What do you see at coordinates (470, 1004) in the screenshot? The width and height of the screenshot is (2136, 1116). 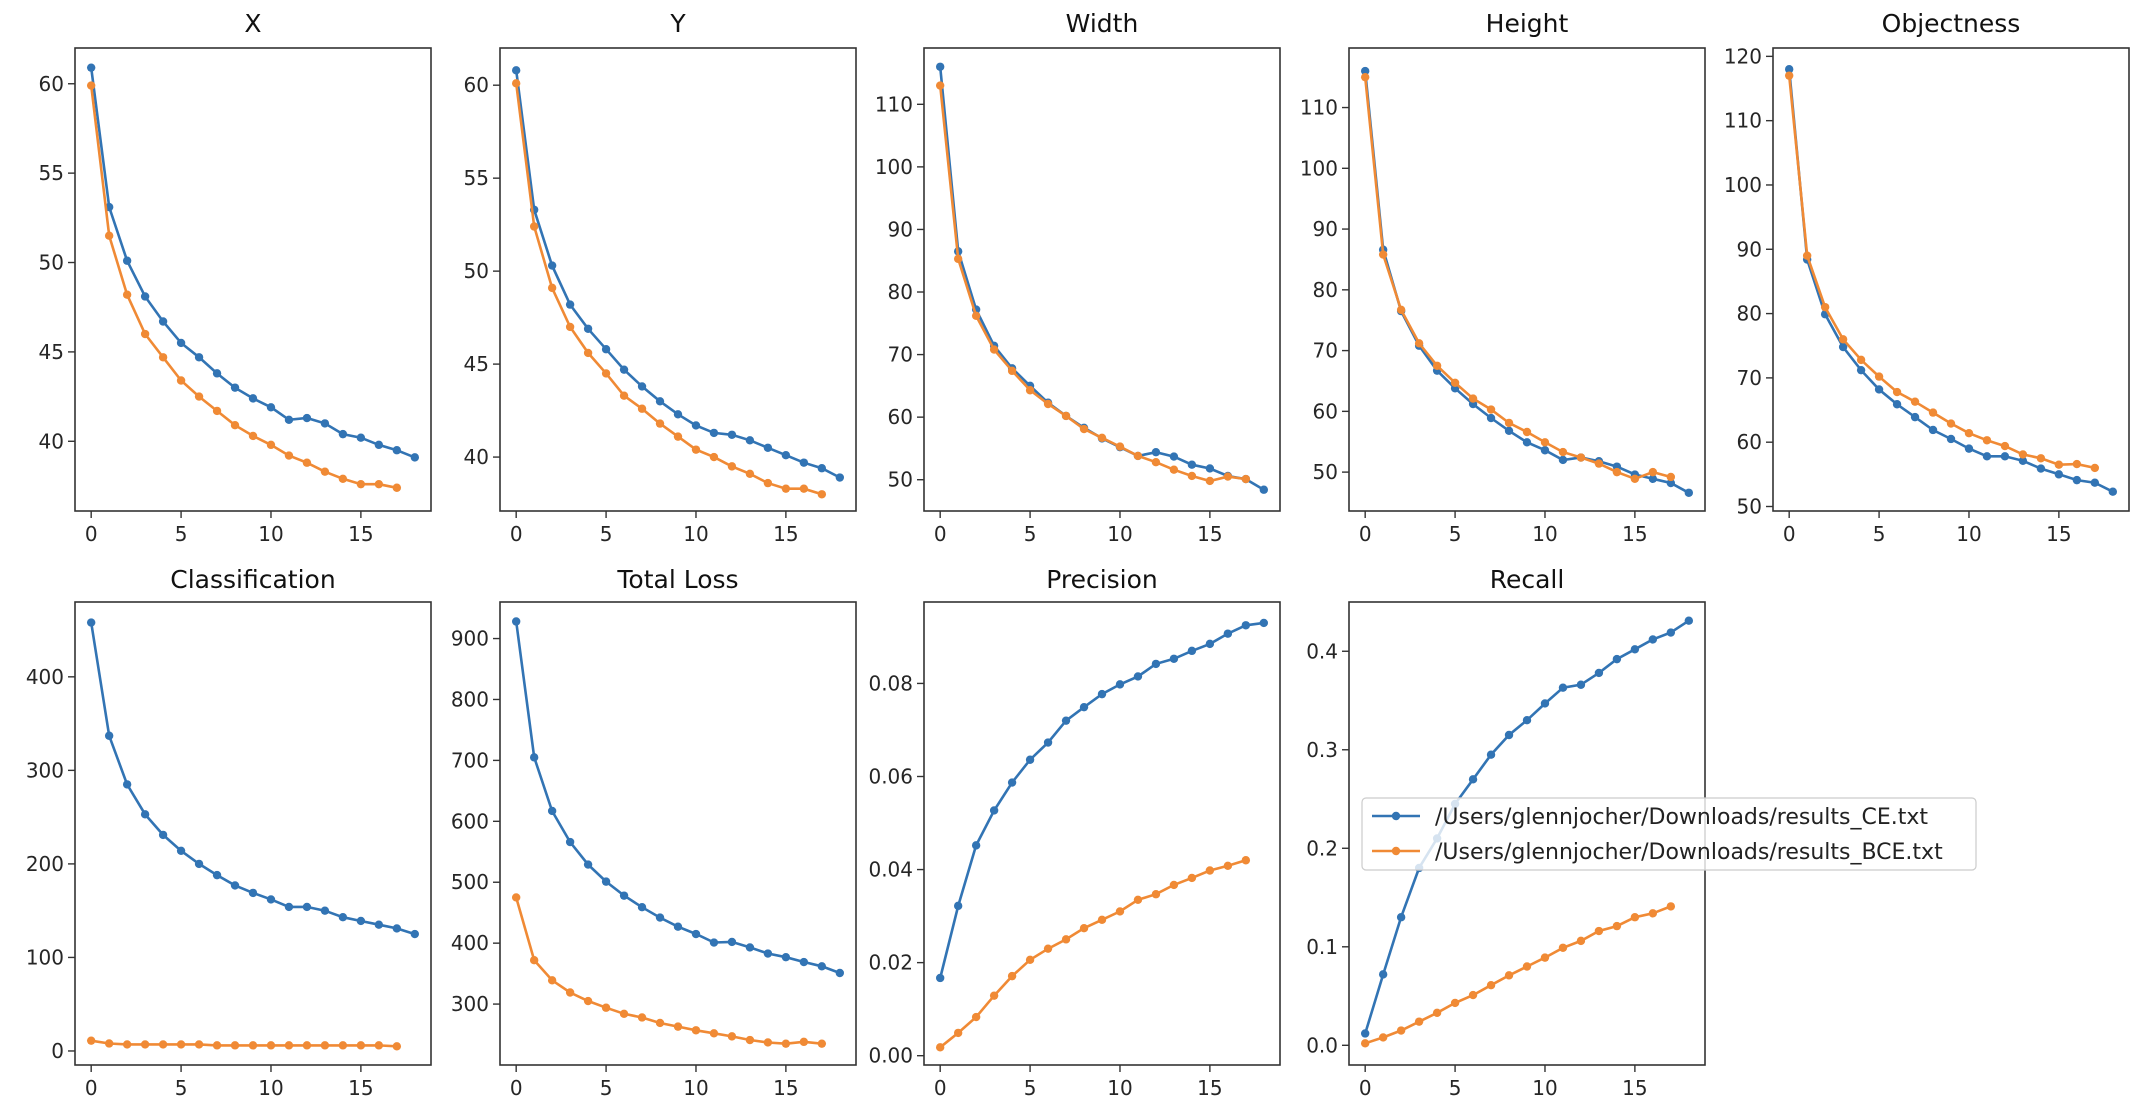 I see `y-tick-label: 300` at bounding box center [470, 1004].